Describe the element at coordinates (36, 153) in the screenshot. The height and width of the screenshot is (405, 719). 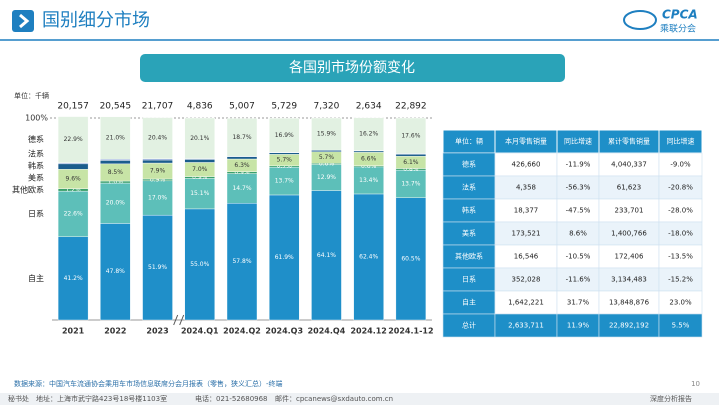
I see `series-label: 法系` at that location.